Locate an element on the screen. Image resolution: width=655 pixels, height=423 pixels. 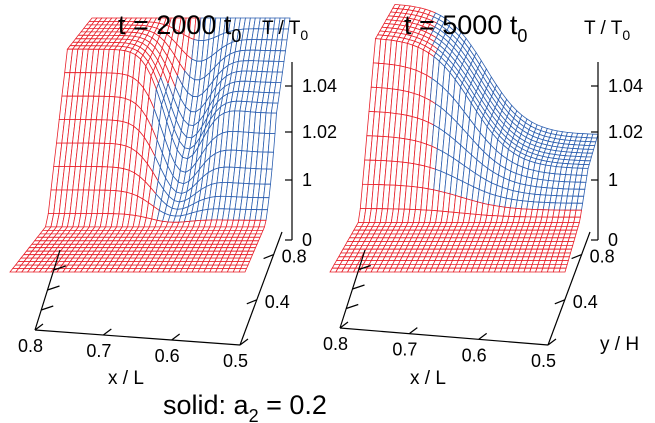
panel-2-zlabel: T / T0 is located at coordinates (607, 30).